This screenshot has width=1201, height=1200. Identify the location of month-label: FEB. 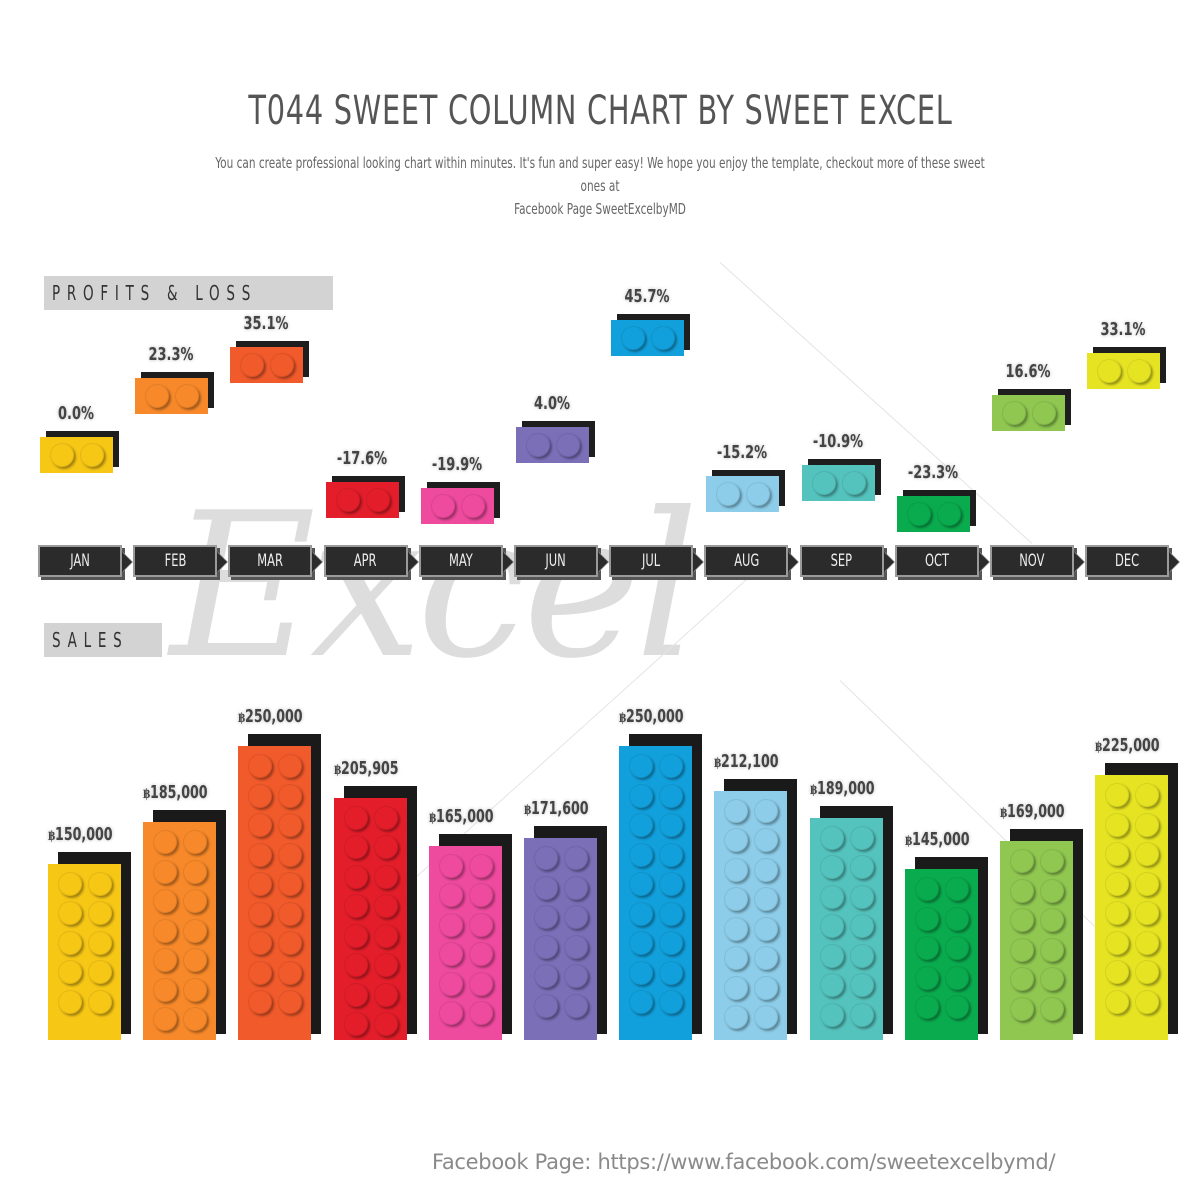
(175, 561).